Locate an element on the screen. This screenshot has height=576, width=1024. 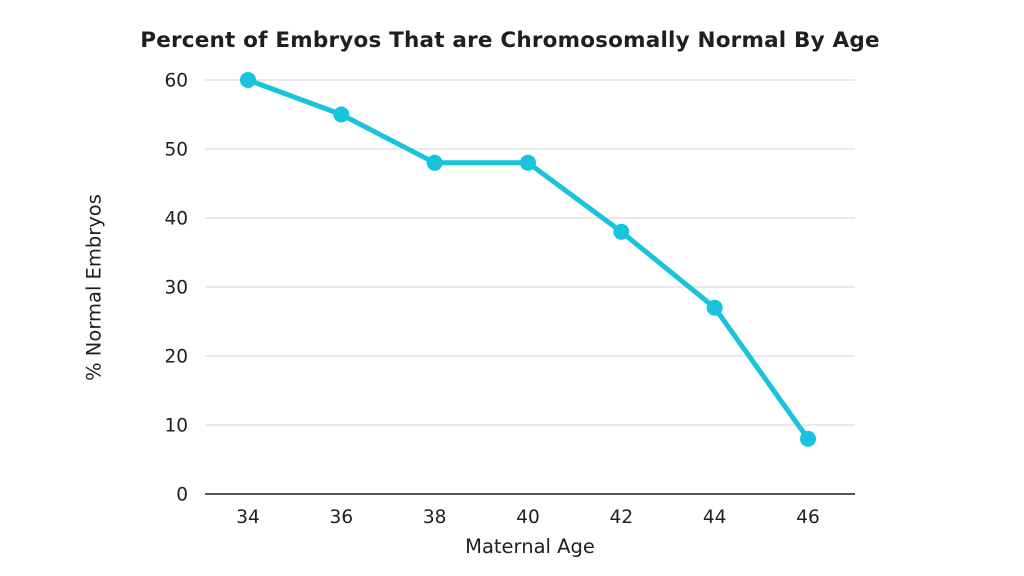
y-tick-label: 20 is located at coordinates (176, 357).